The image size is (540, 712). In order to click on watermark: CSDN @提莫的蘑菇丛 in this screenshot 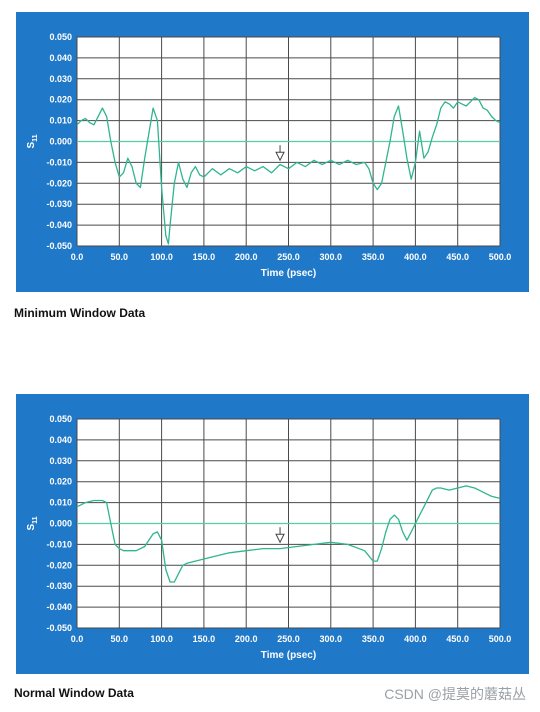, I will do `click(455, 694)`.